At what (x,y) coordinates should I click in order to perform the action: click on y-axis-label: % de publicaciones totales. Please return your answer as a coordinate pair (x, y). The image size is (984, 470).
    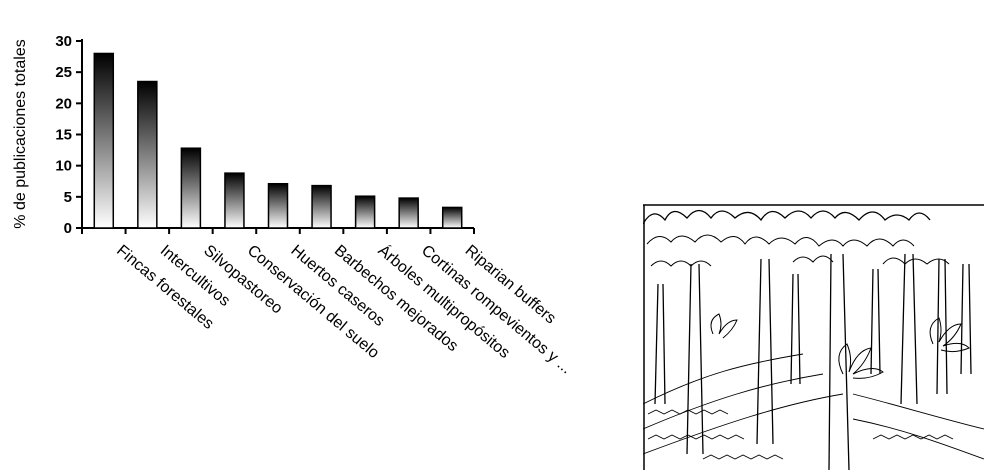
    Looking at the image, I should click on (20, 133).